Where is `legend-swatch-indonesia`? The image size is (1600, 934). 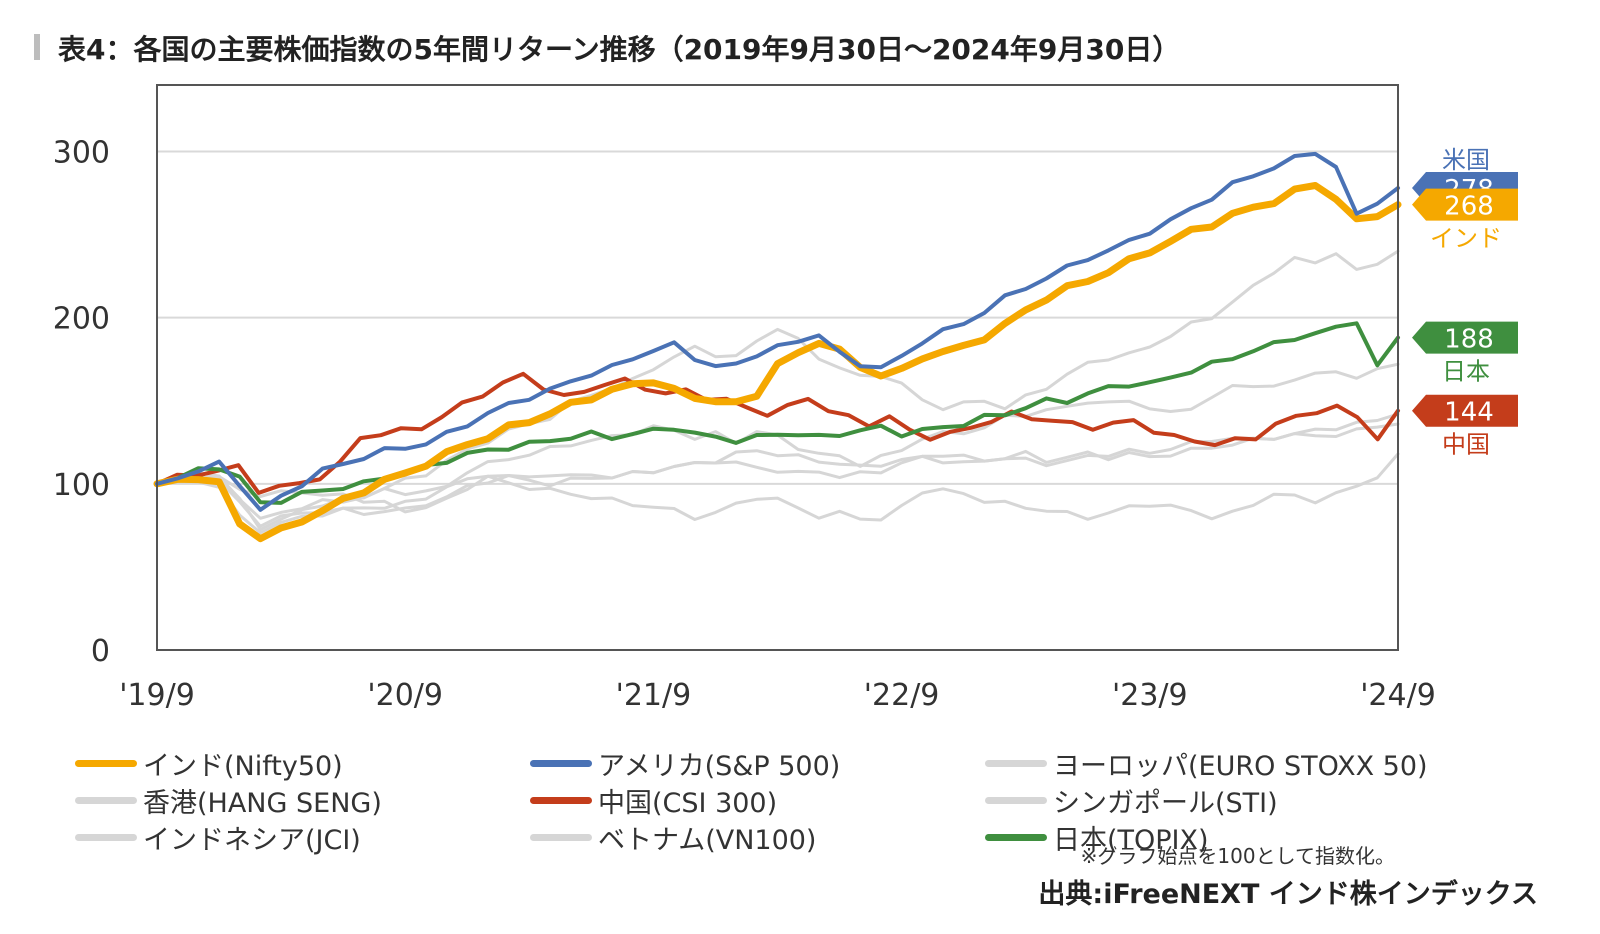 legend-swatch-indonesia is located at coordinates (106, 837).